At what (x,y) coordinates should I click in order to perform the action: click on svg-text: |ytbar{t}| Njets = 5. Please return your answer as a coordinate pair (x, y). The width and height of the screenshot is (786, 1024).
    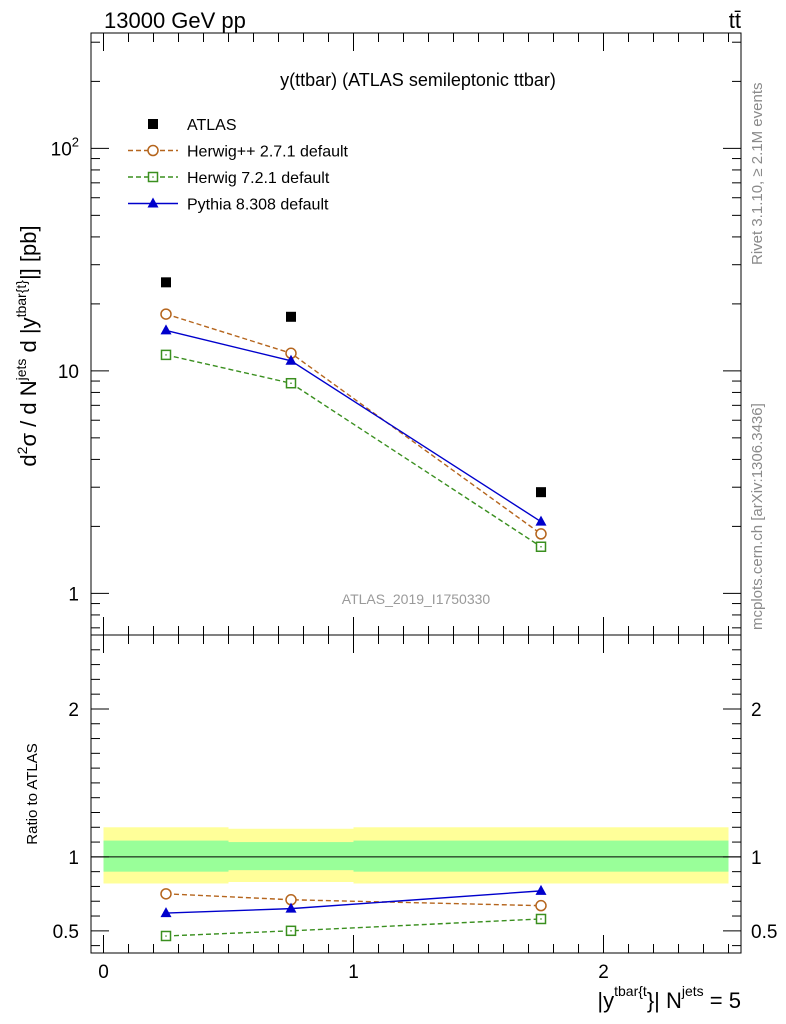
    Looking at the image, I should click on (669, 998).